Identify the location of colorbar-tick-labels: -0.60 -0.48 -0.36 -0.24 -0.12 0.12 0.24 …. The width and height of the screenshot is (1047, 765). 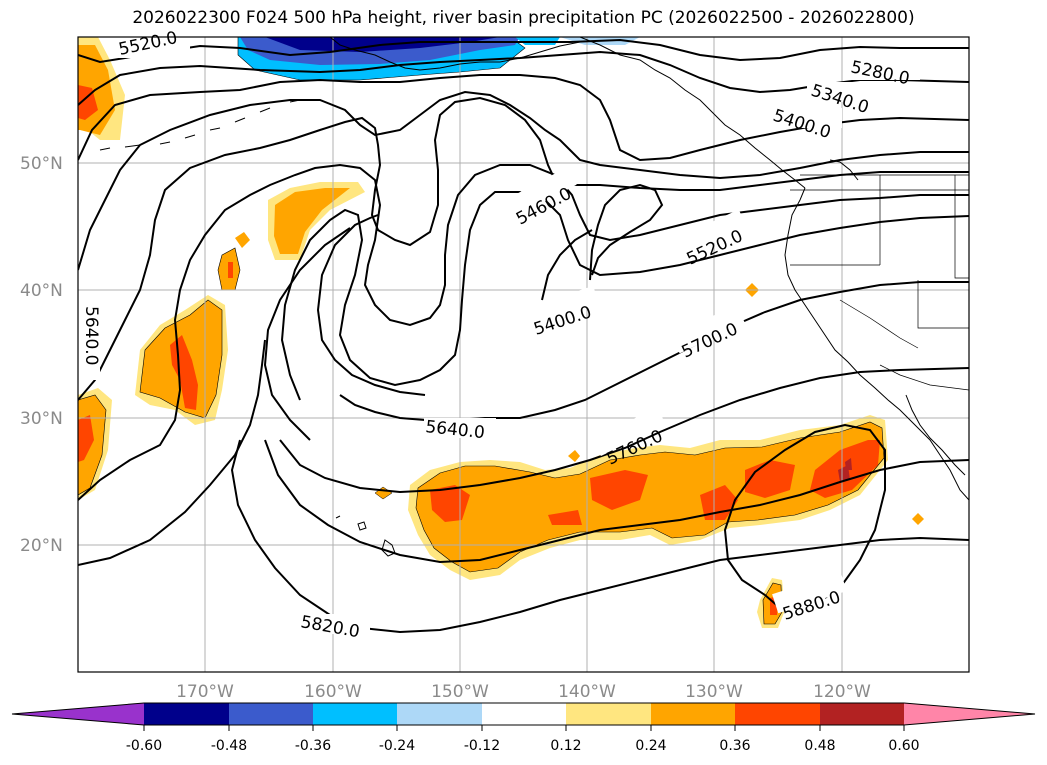
(523, 746).